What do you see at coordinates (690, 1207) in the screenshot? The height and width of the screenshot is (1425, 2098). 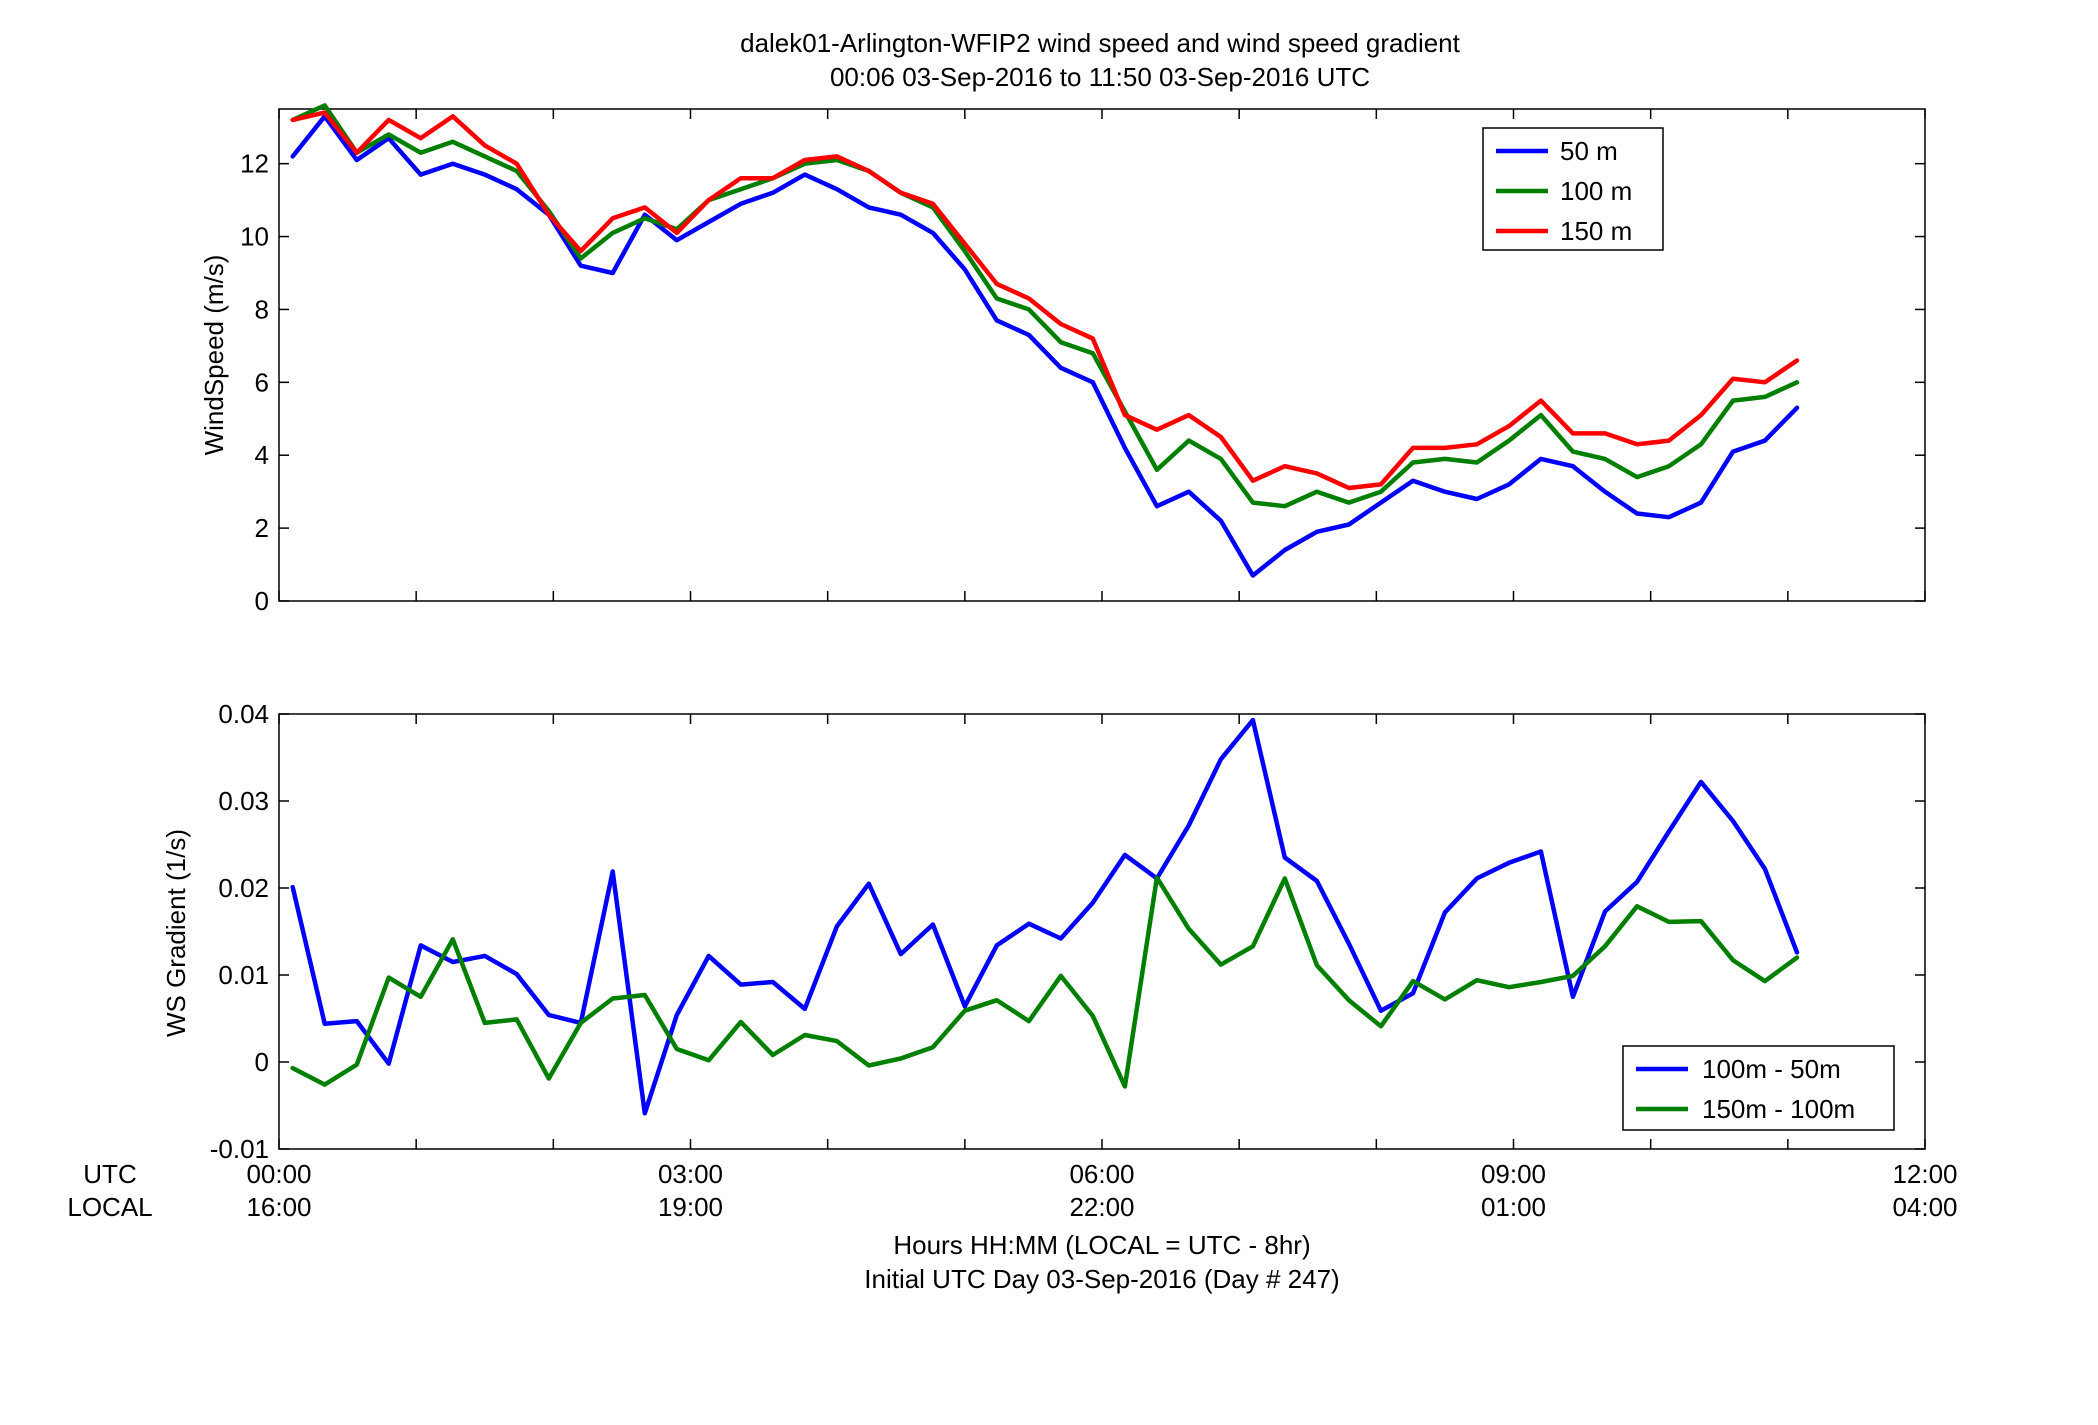 I see `local-tick-label: 19:00` at bounding box center [690, 1207].